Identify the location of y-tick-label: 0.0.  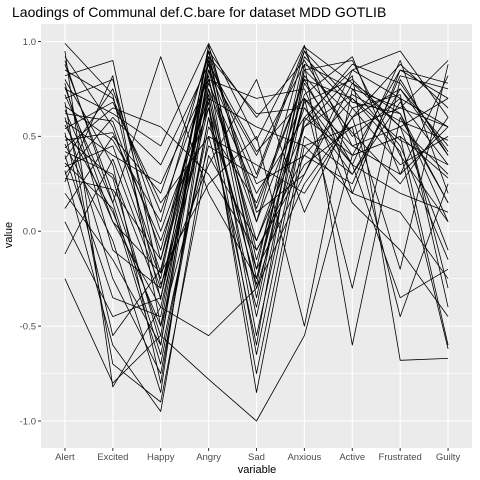
(29, 232).